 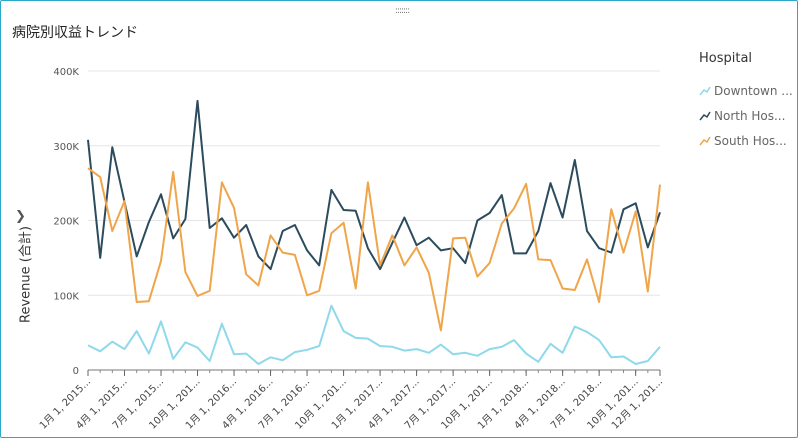 I want to click on y-tick-label: 100K, so click(x=66, y=296).